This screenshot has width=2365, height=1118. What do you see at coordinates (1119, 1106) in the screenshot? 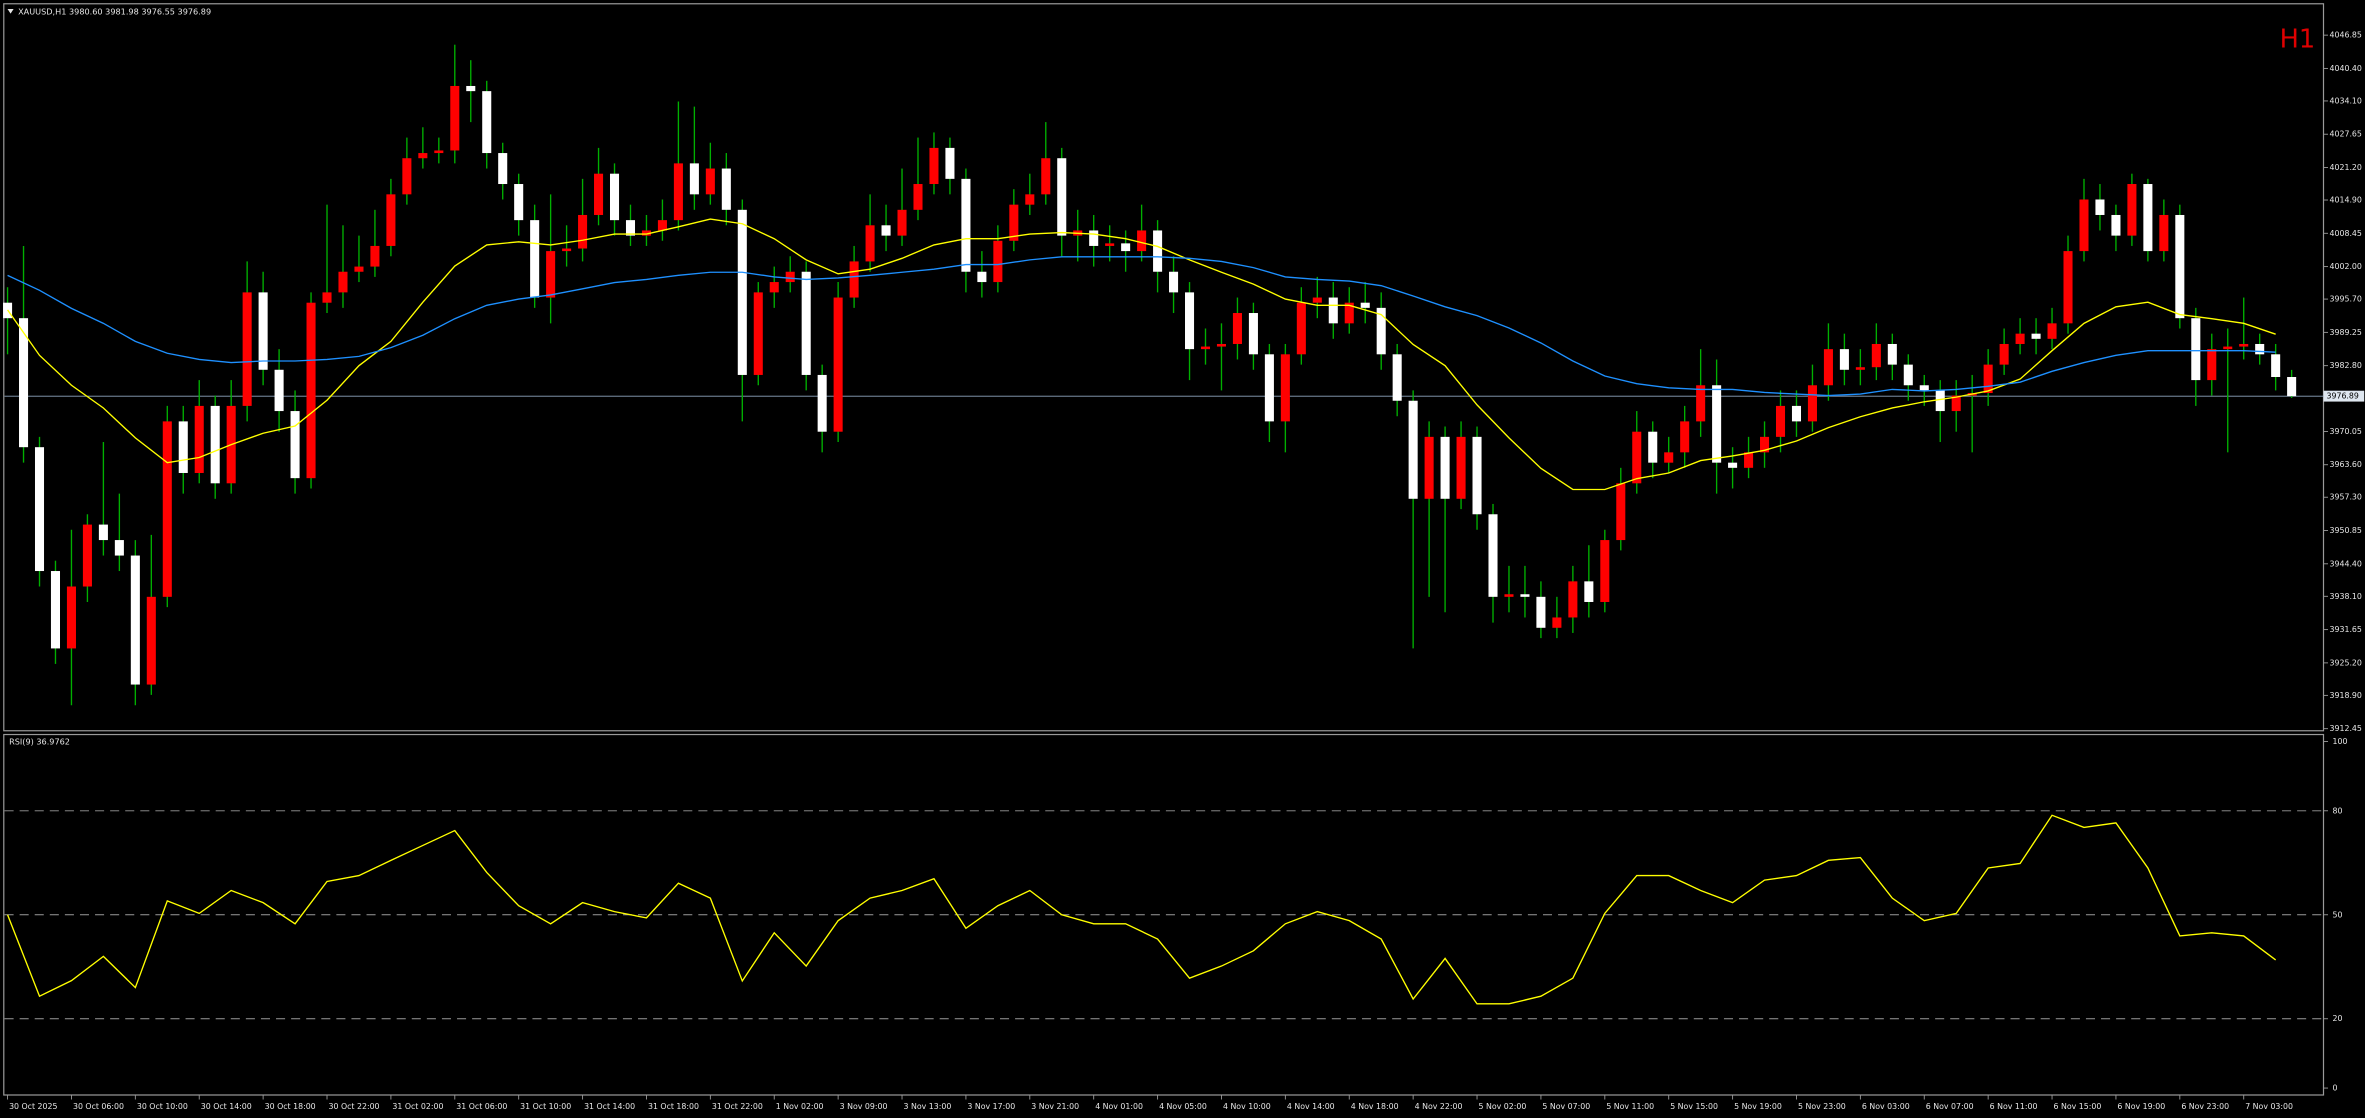
I see `x-tick-label: 4 Nov 01:00` at bounding box center [1119, 1106].